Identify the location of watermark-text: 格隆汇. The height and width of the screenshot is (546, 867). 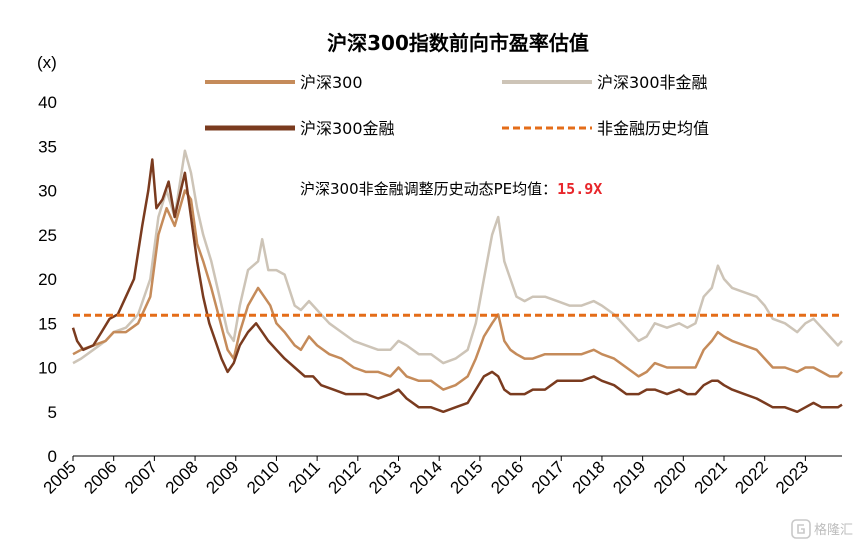
(833, 530).